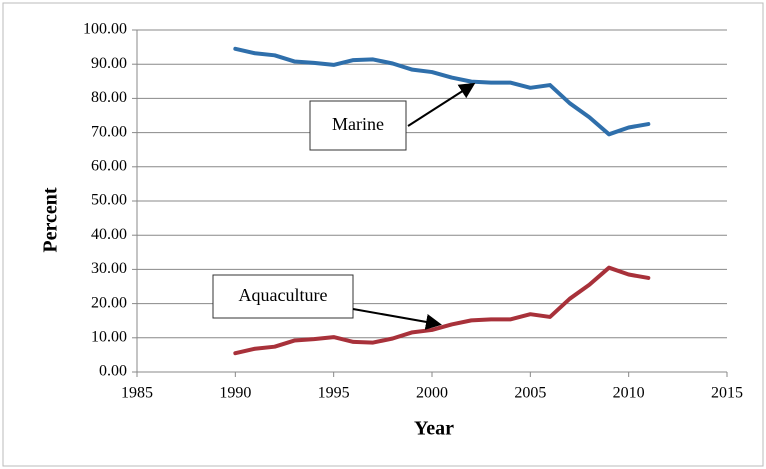  What do you see at coordinates (235, 393) in the screenshot?
I see `x-tick-label: 1990` at bounding box center [235, 393].